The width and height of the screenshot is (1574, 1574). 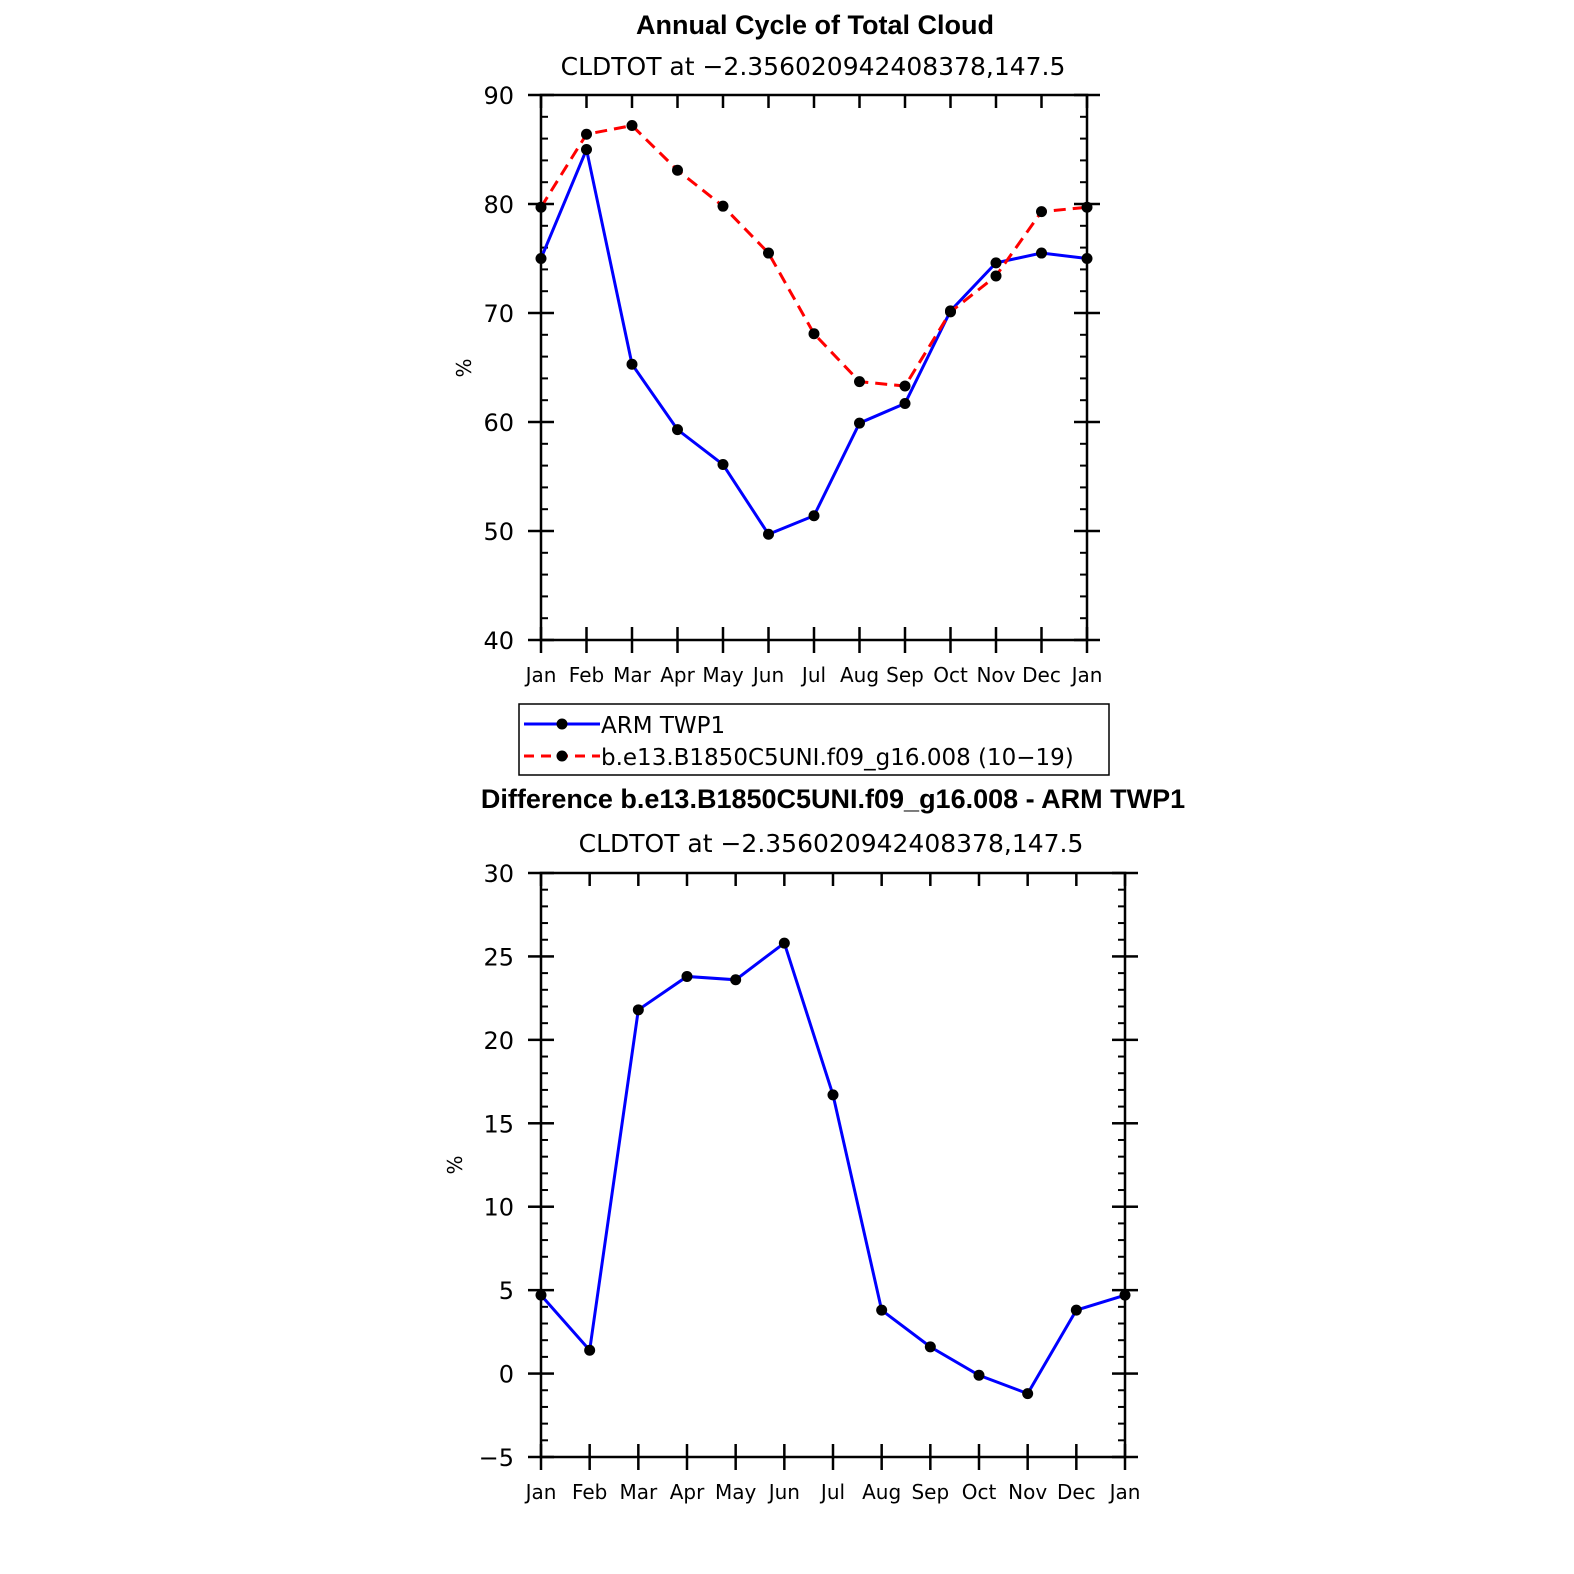 I want to click on legend-label-arm: ARM TWP1, so click(x=663, y=726).